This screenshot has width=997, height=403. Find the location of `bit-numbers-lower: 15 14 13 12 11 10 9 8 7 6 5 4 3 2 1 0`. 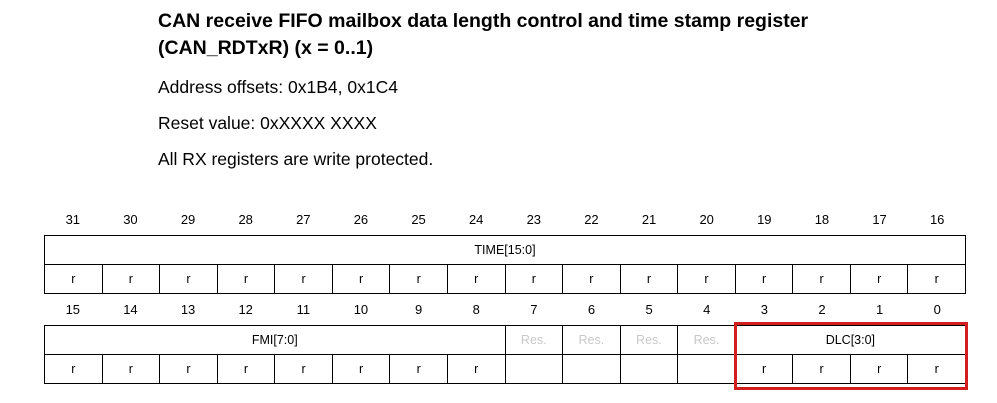

bit-numbers-lower: 15 14 13 12 11 10 9 8 7 6 5 4 3 2 1 0 is located at coordinates (505, 309).